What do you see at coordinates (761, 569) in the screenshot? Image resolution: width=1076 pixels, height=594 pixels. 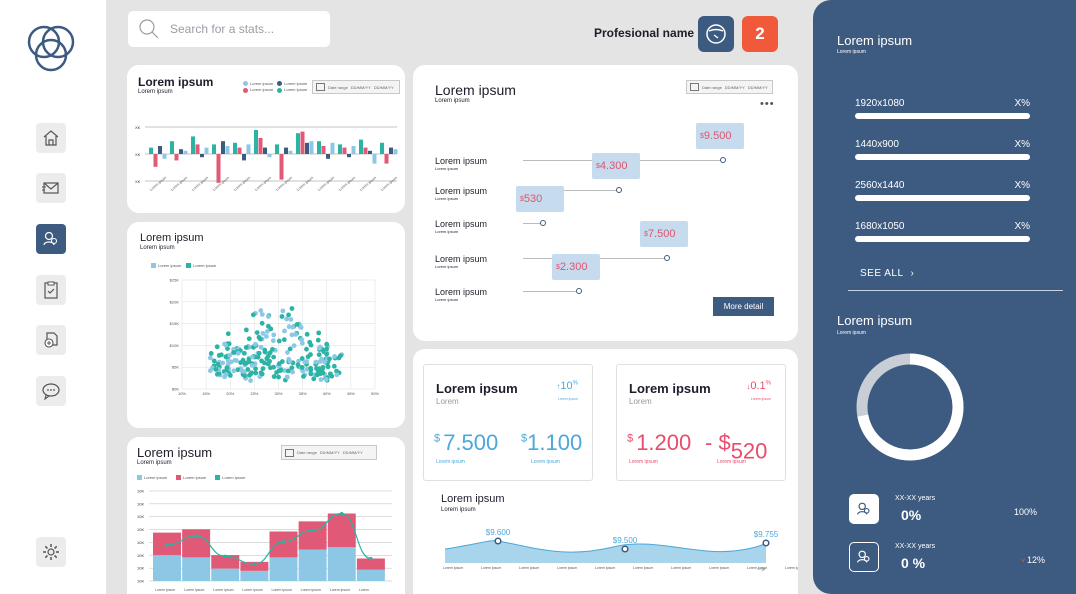 I see `arrow-right-icon` at bounding box center [761, 569].